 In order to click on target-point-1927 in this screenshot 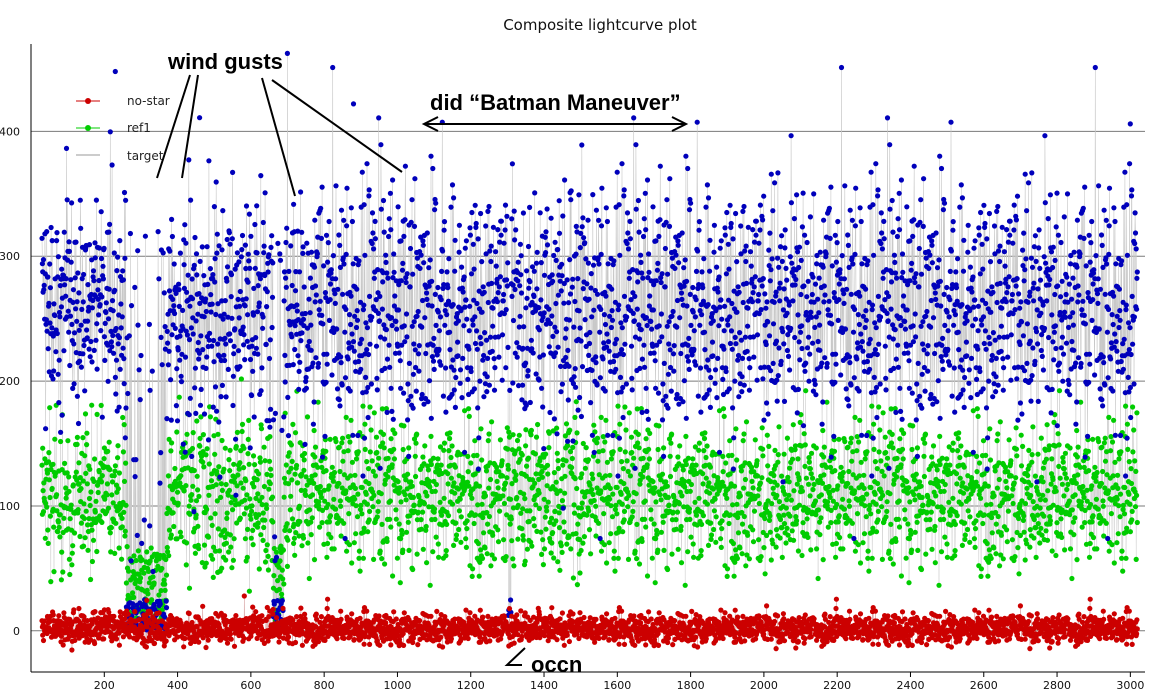, I will do `click(746, 261)`.